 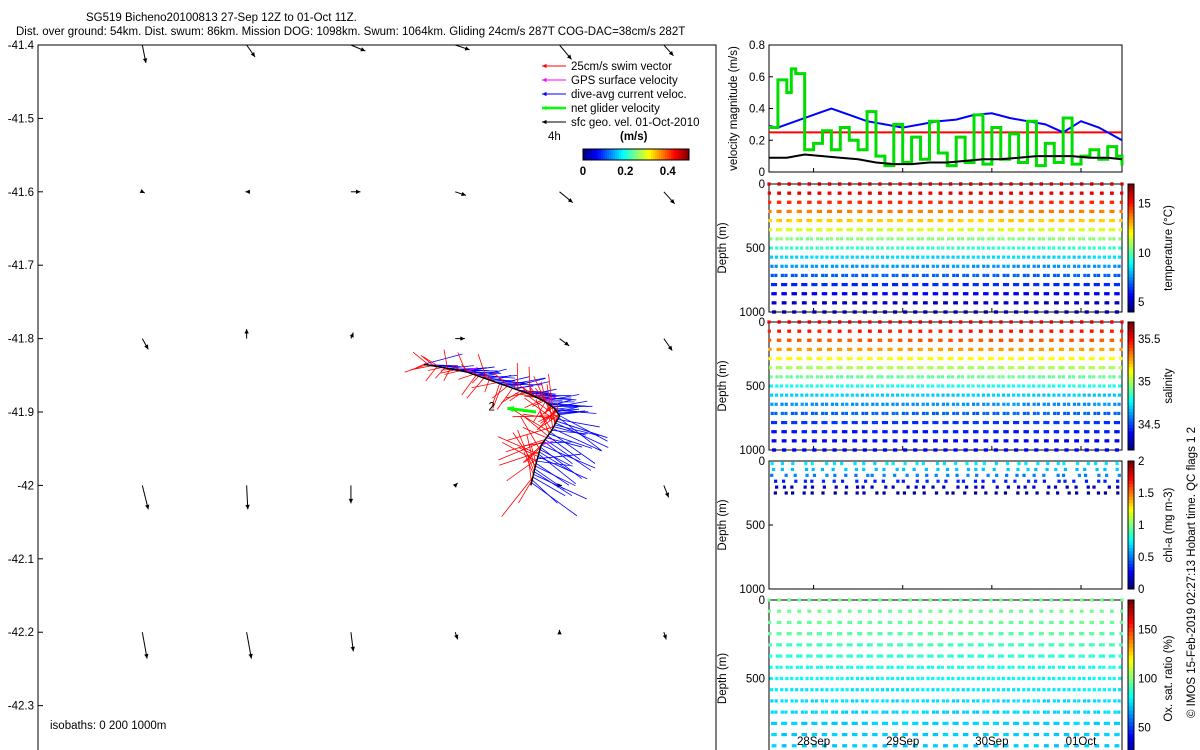 I want to click on section-y-axis-label: Depth (m), so click(x=723, y=524).